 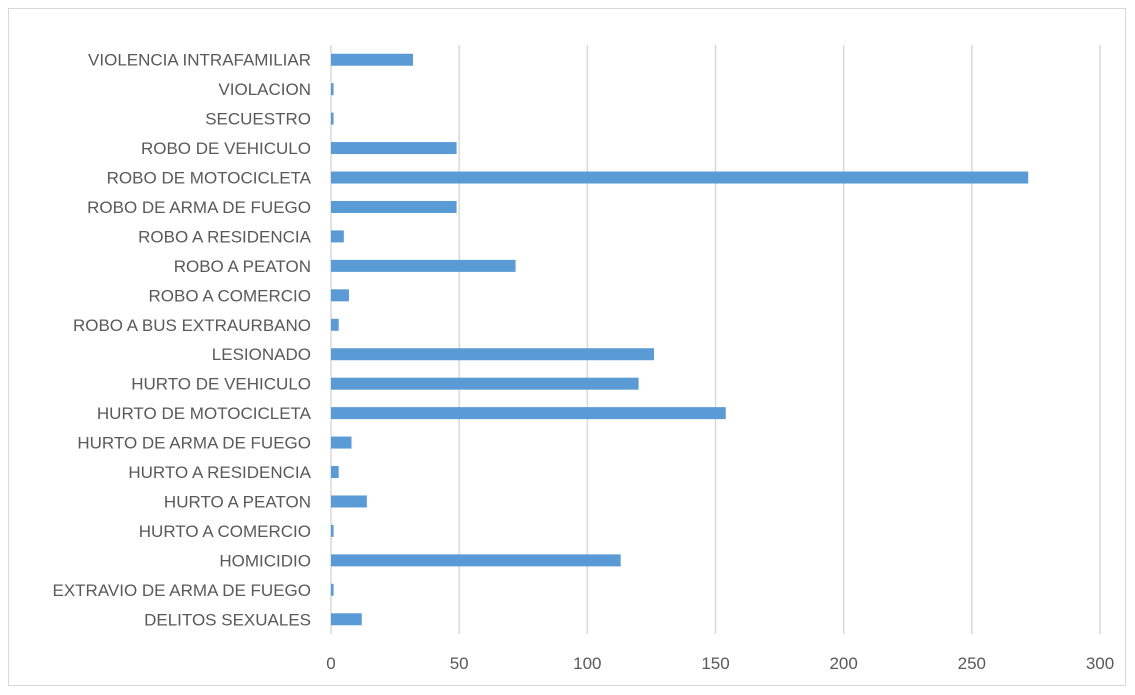 What do you see at coordinates (226, 148) in the screenshot?
I see `category-label: ROBO DE VEHICULO` at bounding box center [226, 148].